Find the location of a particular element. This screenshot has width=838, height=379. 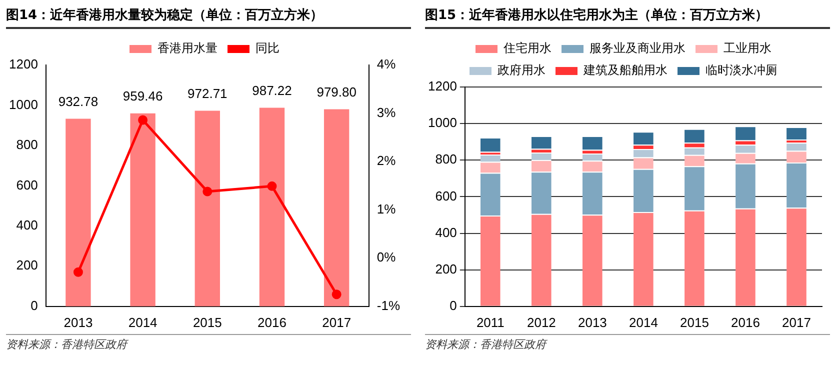

legend-label: 服务业及商业用水 is located at coordinates (638, 48).